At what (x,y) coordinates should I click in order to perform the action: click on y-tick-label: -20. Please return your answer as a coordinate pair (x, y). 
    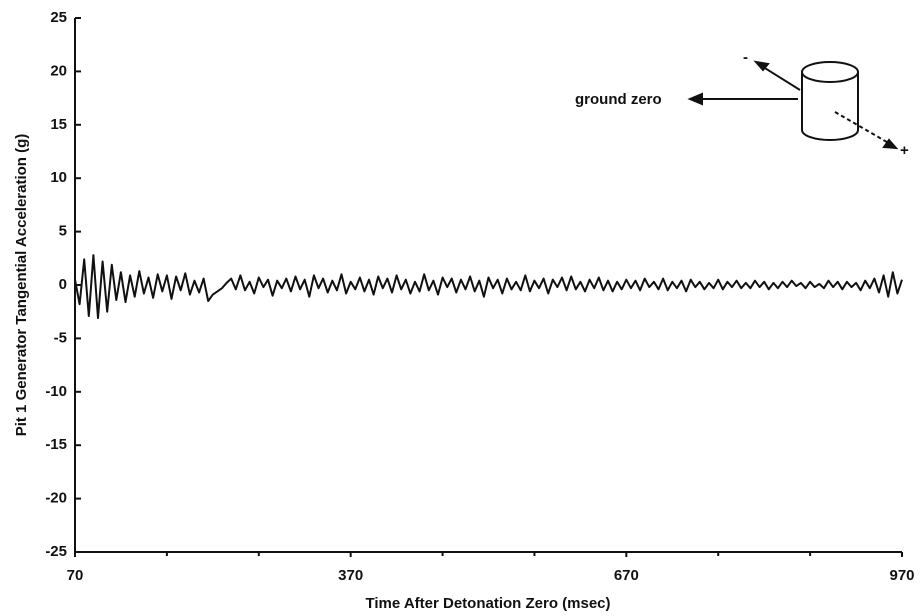
    Looking at the image, I should click on (56, 498).